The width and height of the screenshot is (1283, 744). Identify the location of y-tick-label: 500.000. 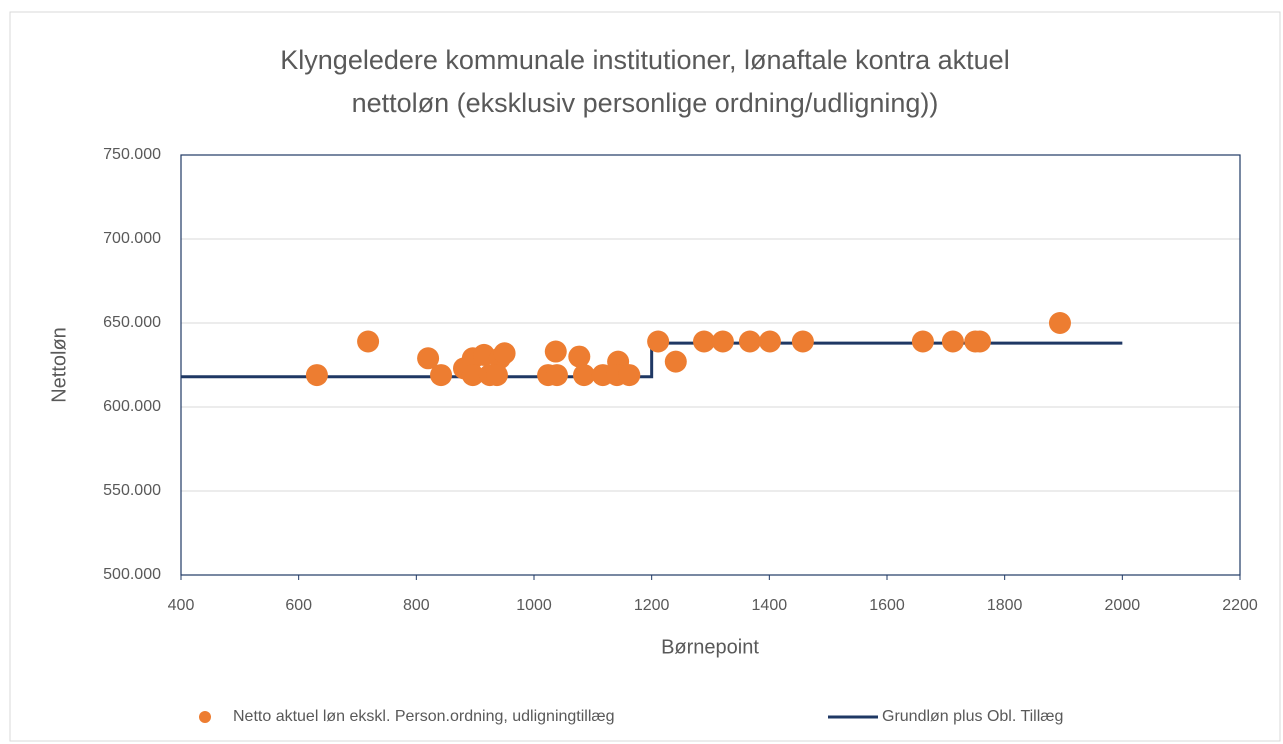
(132, 574).